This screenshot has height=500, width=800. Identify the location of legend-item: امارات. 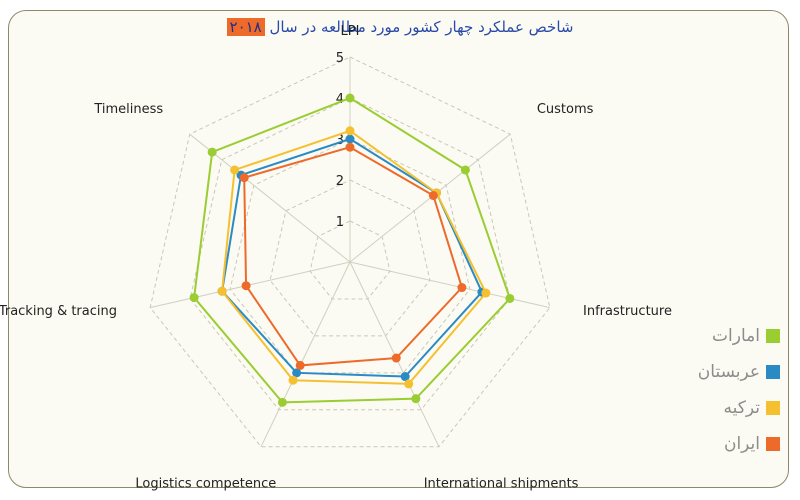
(735, 336).